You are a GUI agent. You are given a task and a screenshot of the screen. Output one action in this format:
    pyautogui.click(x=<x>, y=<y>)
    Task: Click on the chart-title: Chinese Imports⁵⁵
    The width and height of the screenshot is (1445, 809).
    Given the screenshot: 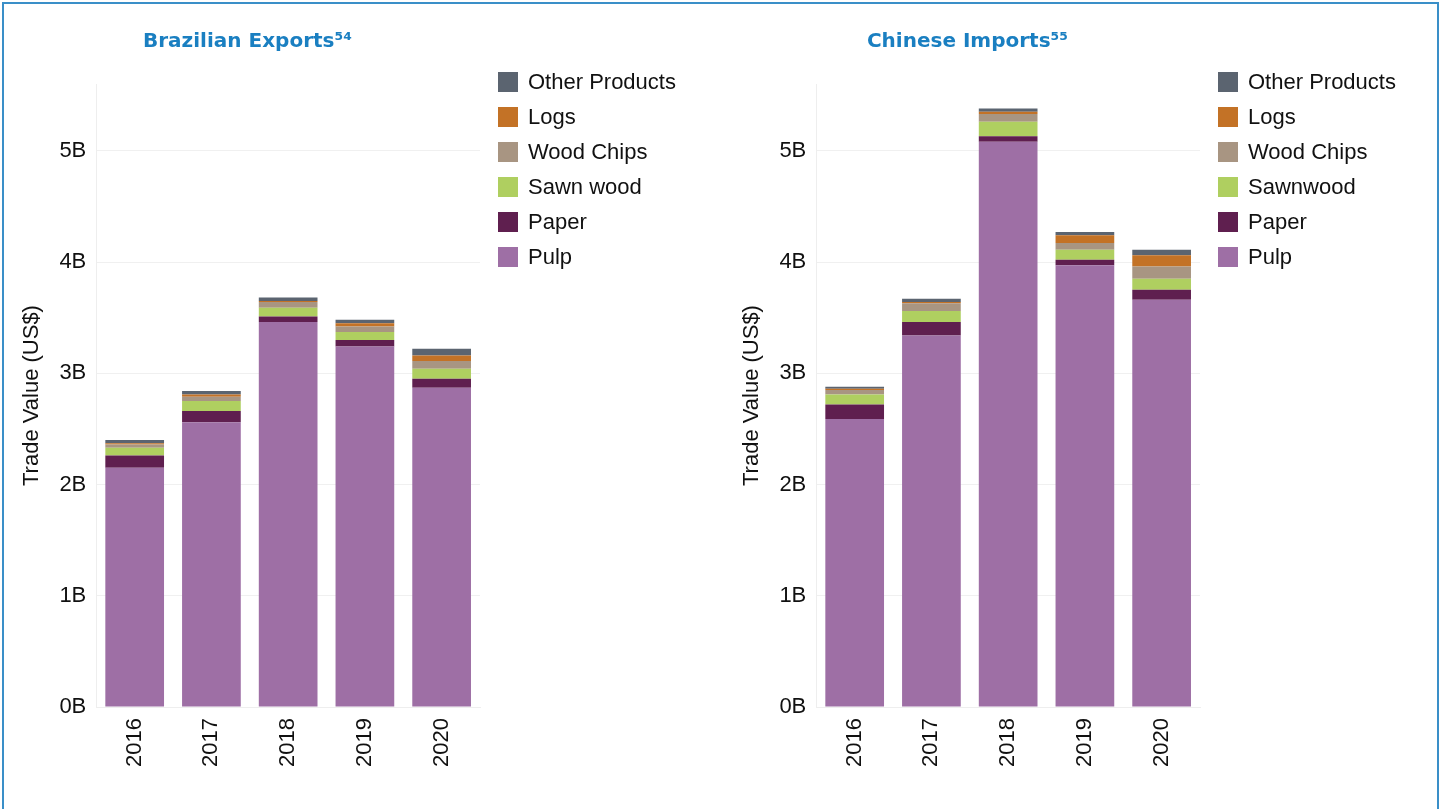 What is the action you would take?
    pyautogui.click(x=967, y=40)
    